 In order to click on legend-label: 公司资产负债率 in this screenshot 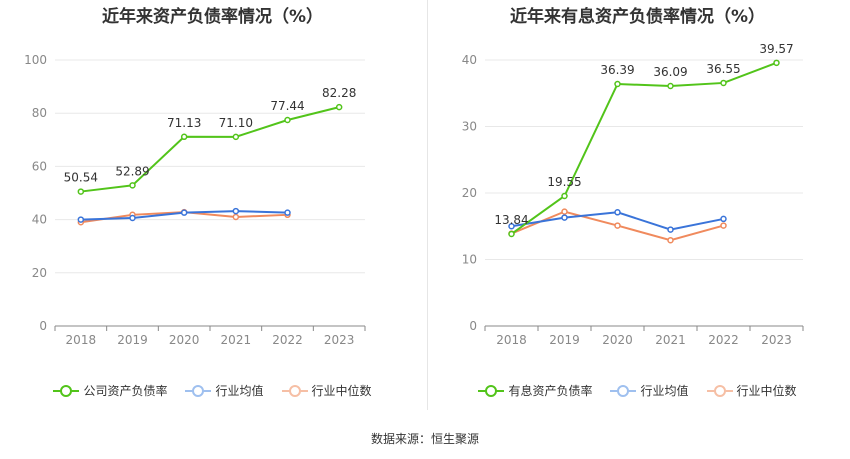, I will do `click(125, 391)`.